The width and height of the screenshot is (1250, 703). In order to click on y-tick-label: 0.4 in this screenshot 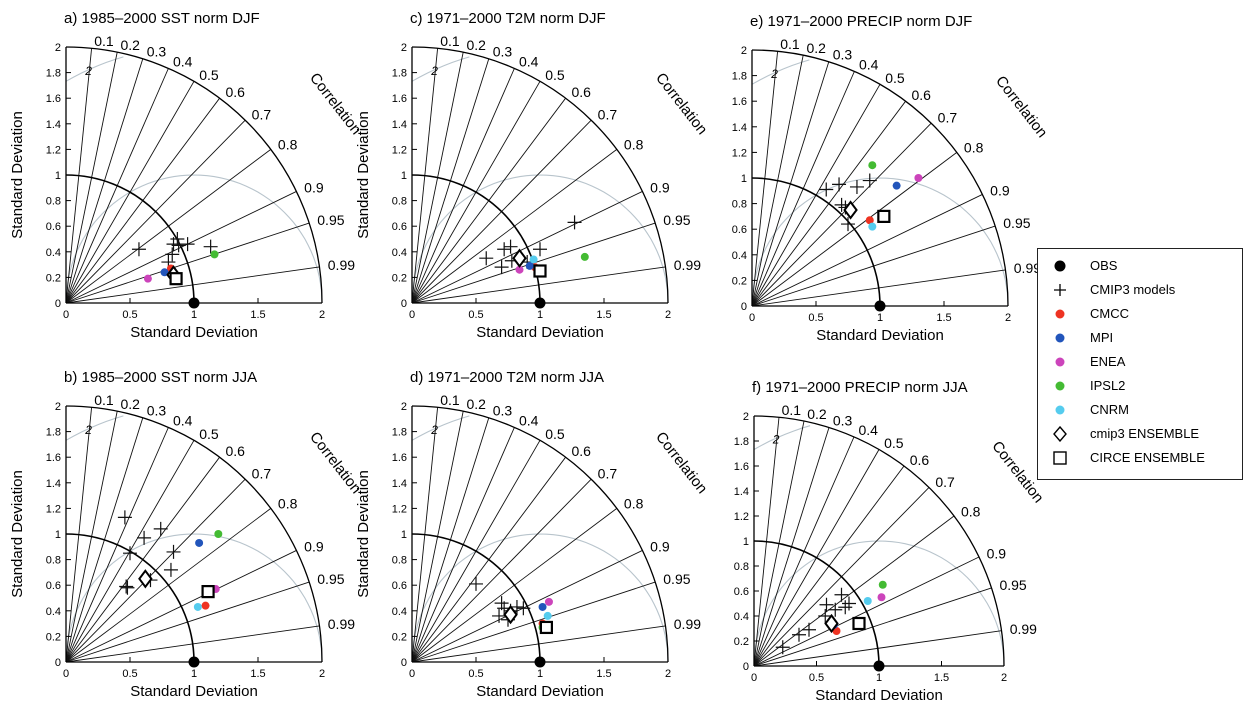, I will do `click(53, 253)`.